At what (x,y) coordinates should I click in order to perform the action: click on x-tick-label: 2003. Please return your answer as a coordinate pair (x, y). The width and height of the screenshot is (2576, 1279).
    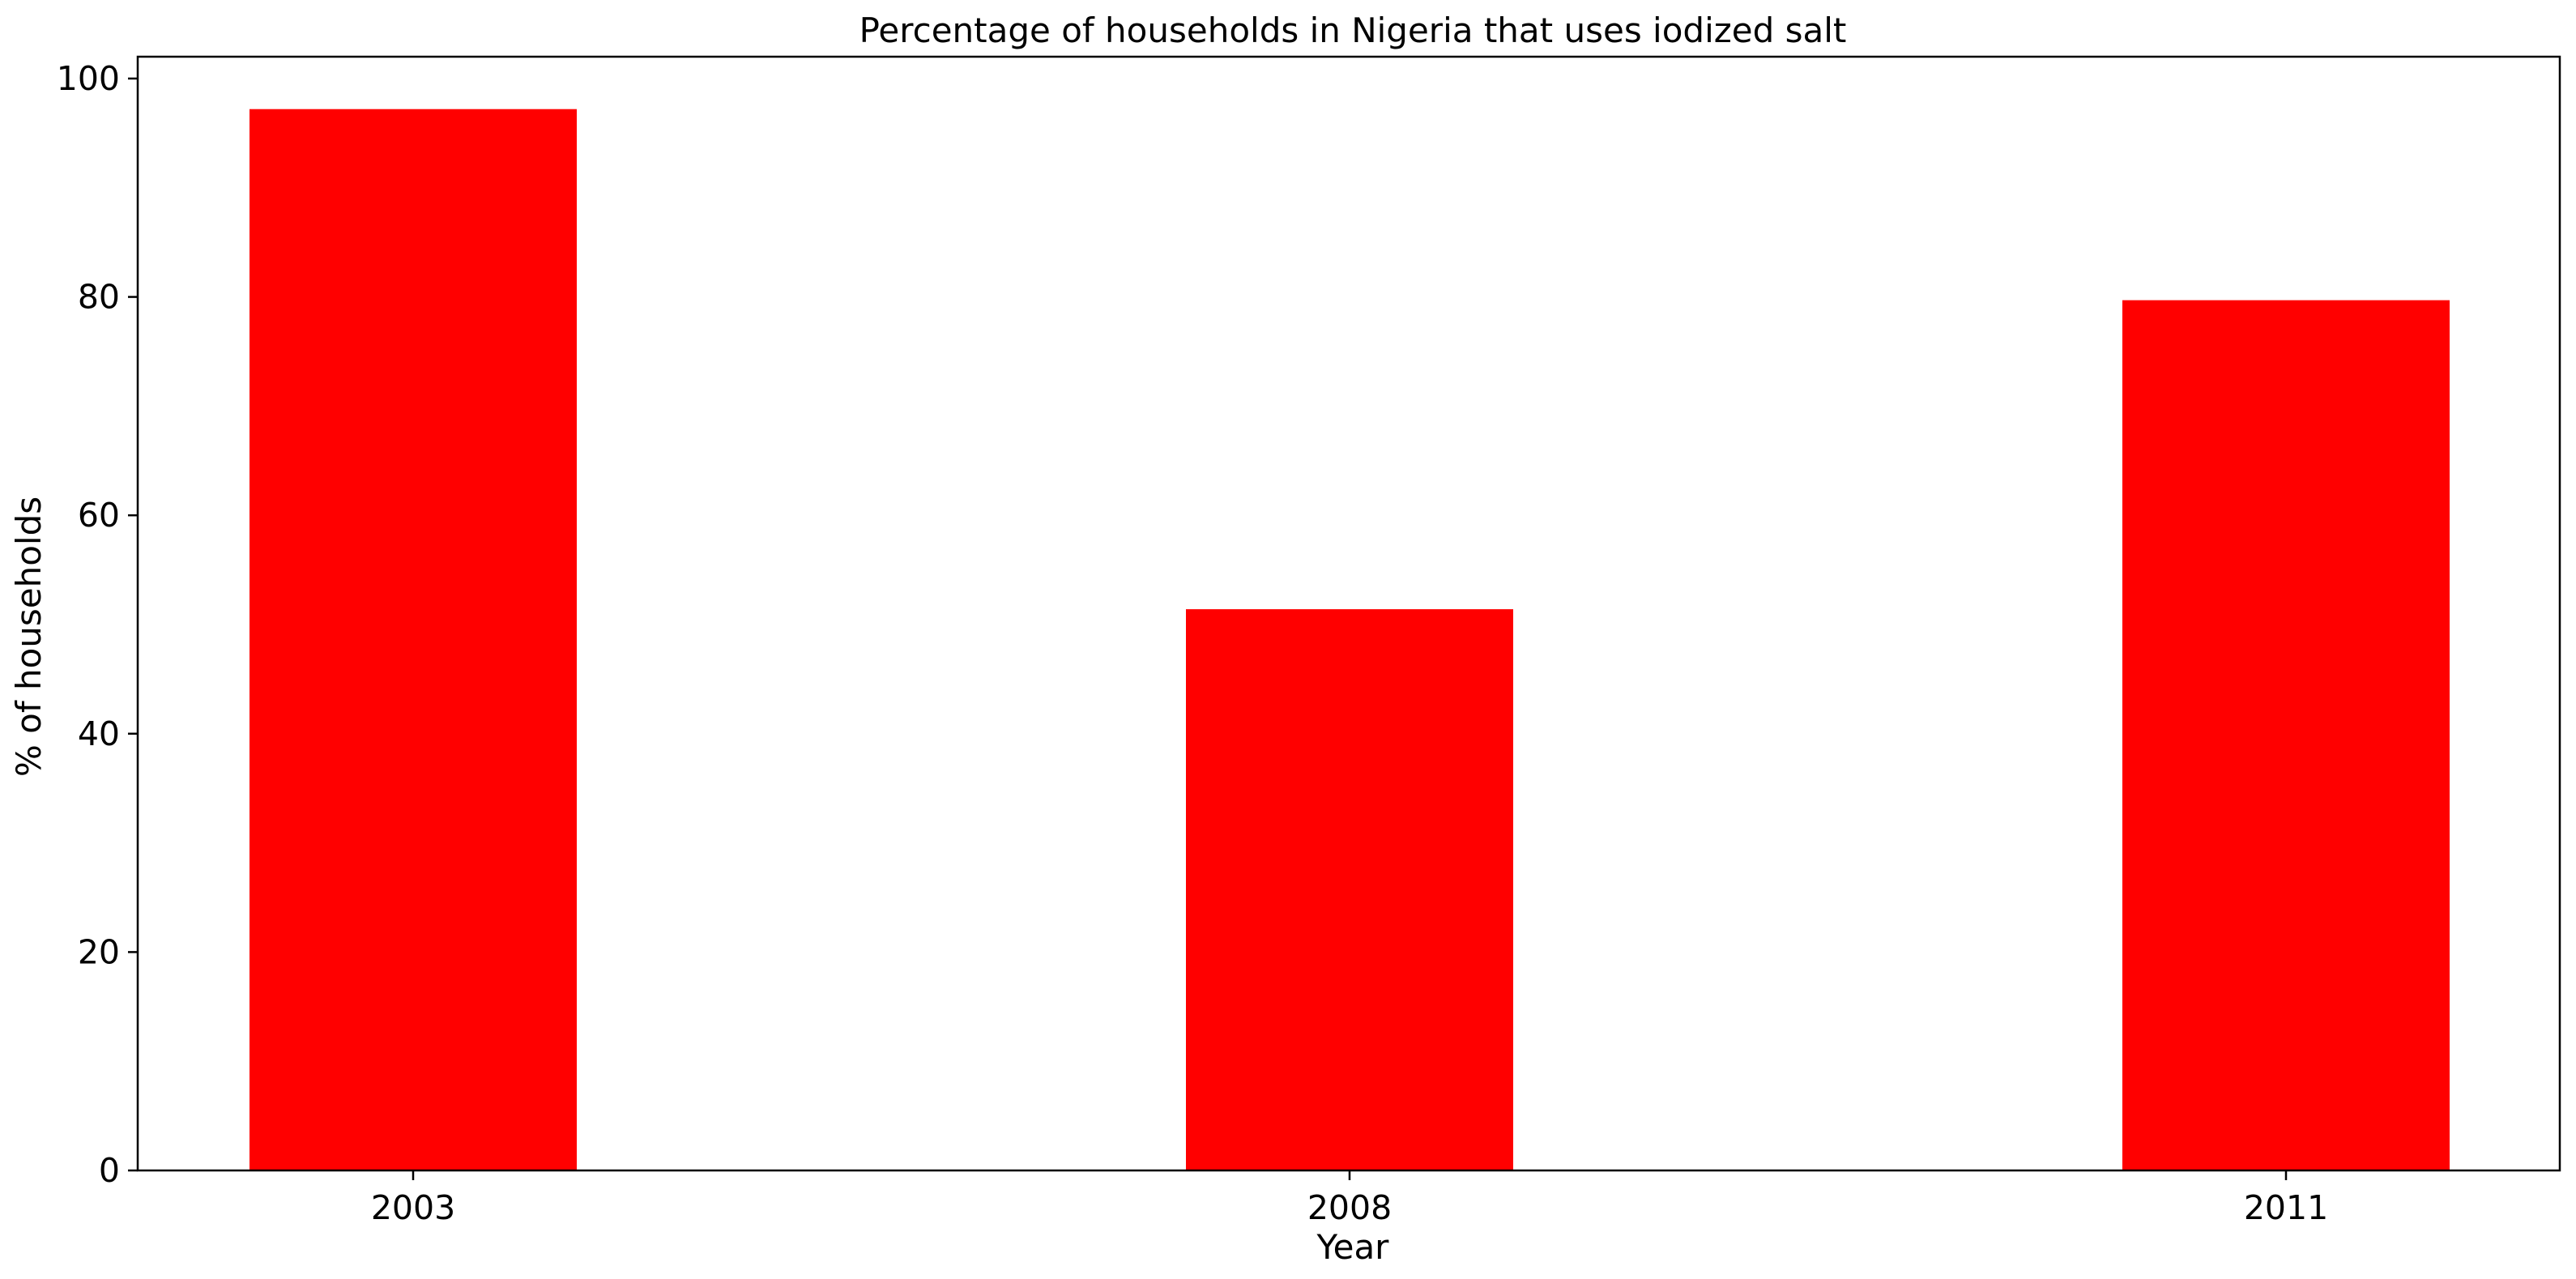
    Looking at the image, I should click on (413, 1207).